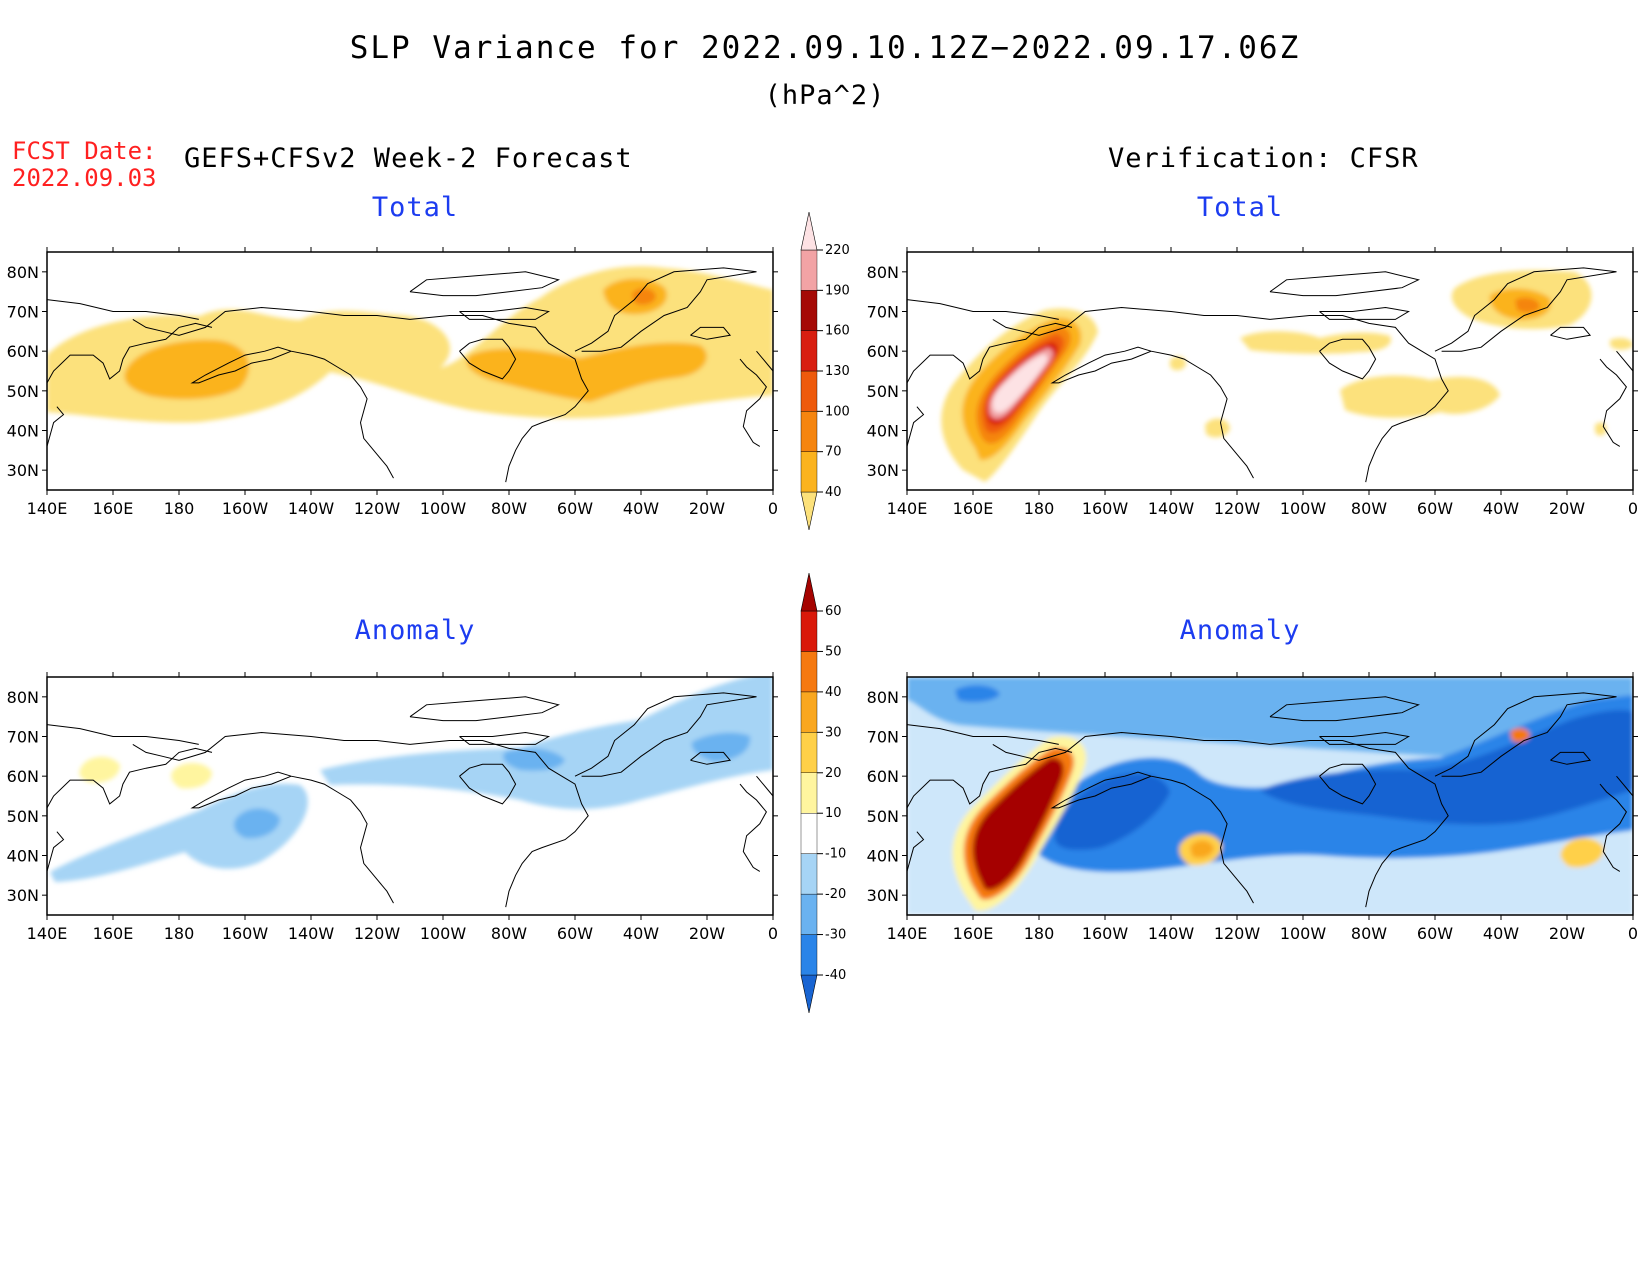 The width and height of the screenshot is (1650, 1275). I want to click on lon-label-fc-total: 40W, so click(641, 508).